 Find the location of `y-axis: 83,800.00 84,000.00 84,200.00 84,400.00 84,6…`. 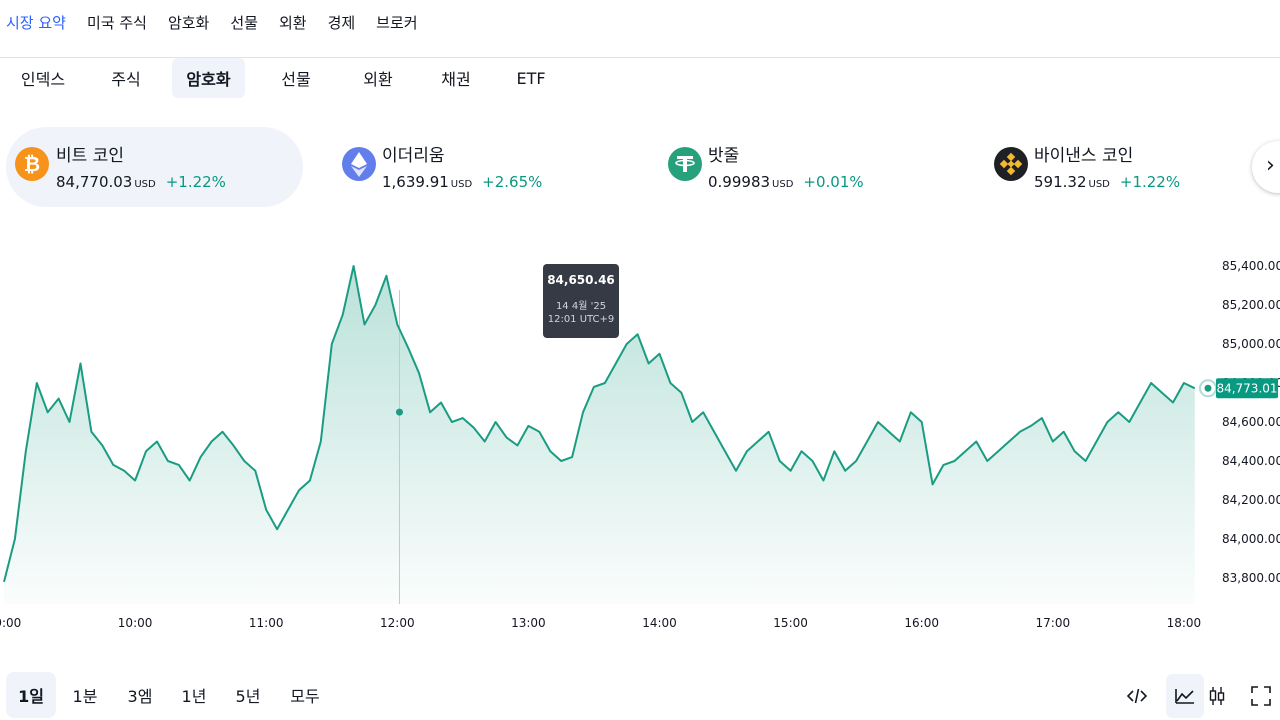

y-axis: 83,800.00 84,000.00 84,200.00 84,400.00 84,6… is located at coordinates (1251, 422).